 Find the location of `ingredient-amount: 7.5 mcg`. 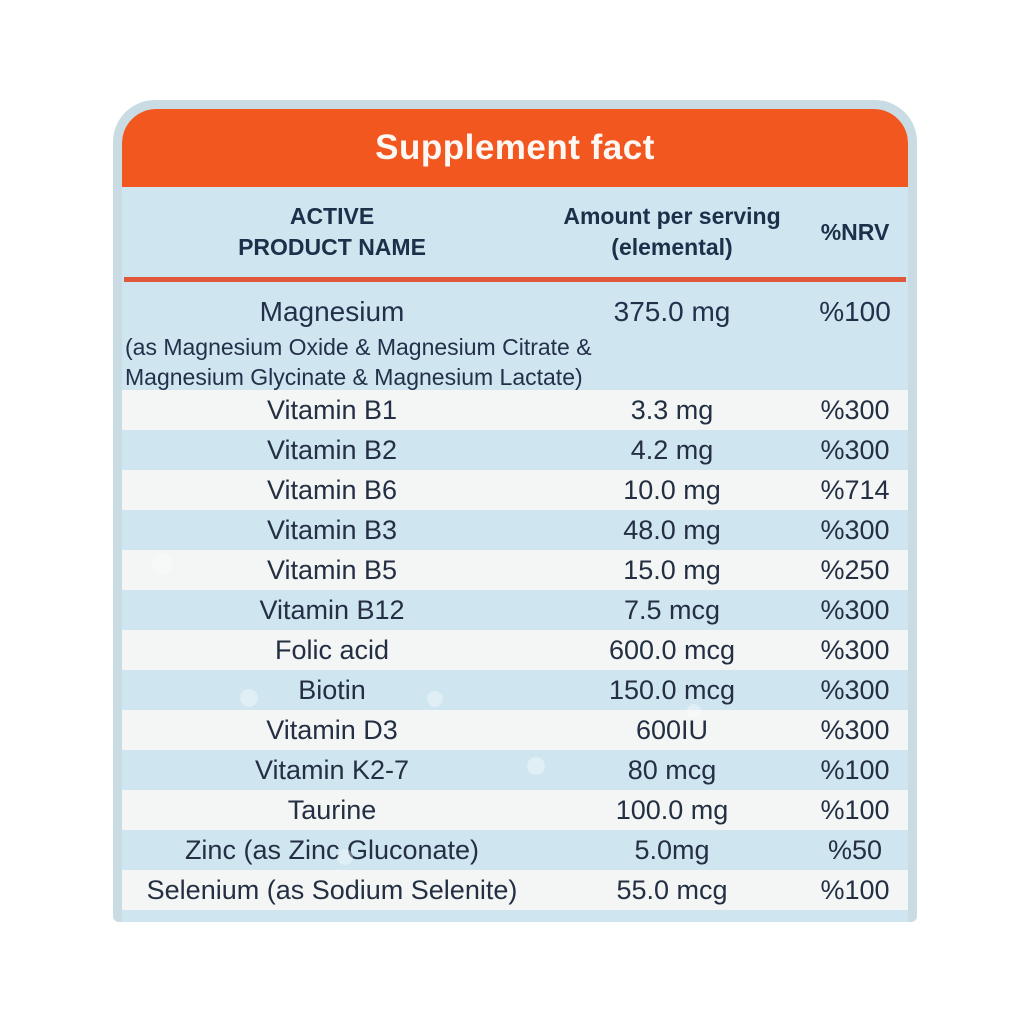

ingredient-amount: 7.5 mcg is located at coordinates (672, 609).